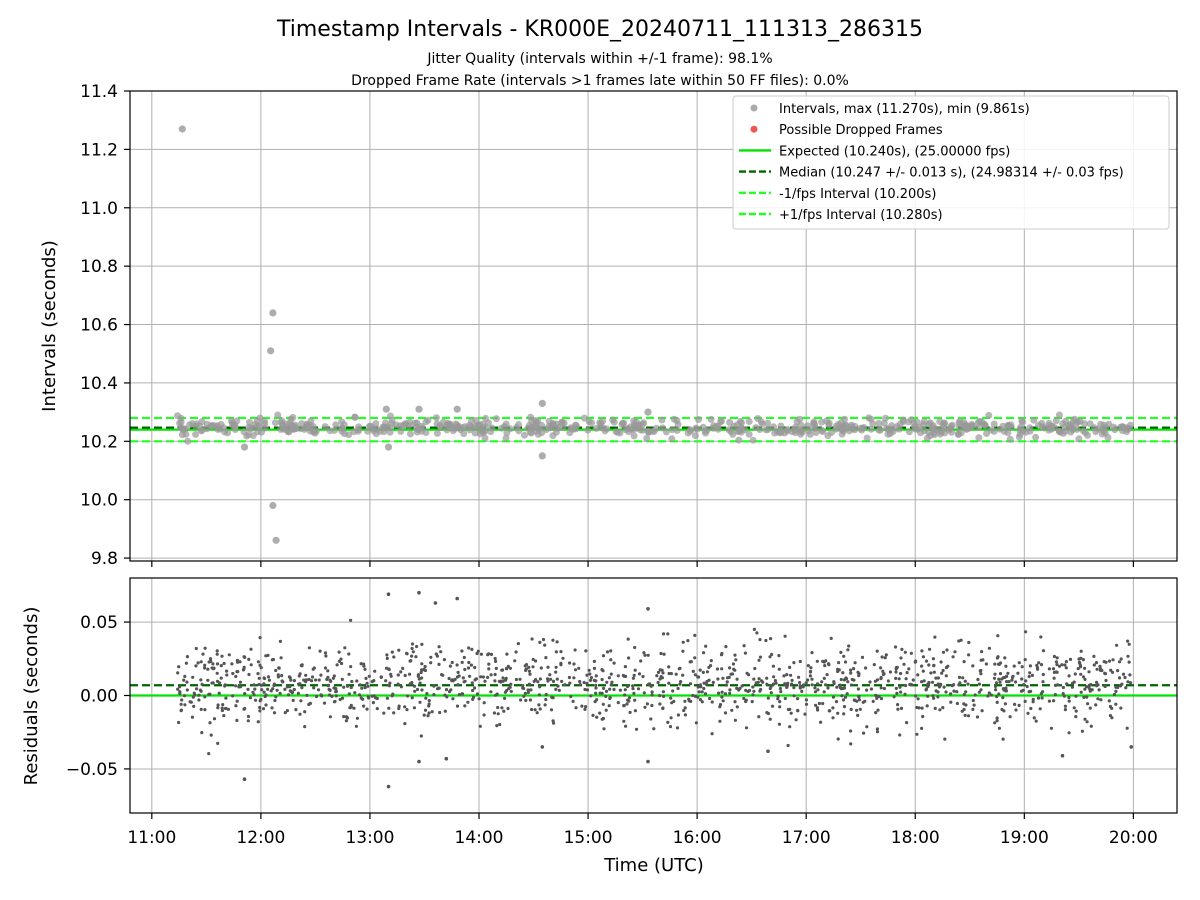 The image size is (1200, 900). I want to click on x-tick-label: 15:00, so click(588, 838).